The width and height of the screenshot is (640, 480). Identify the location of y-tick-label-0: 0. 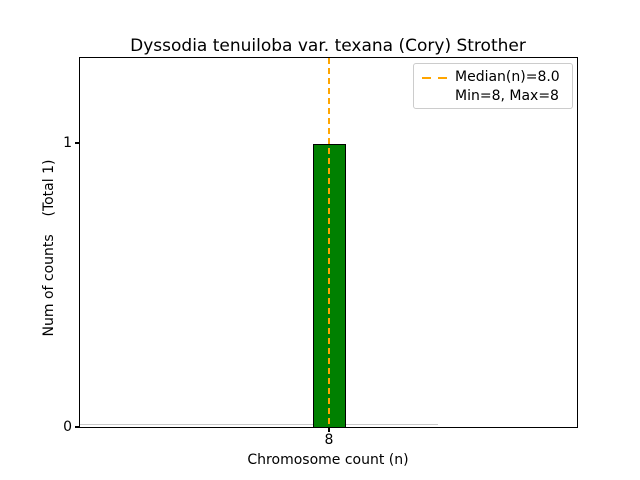
(67, 427).